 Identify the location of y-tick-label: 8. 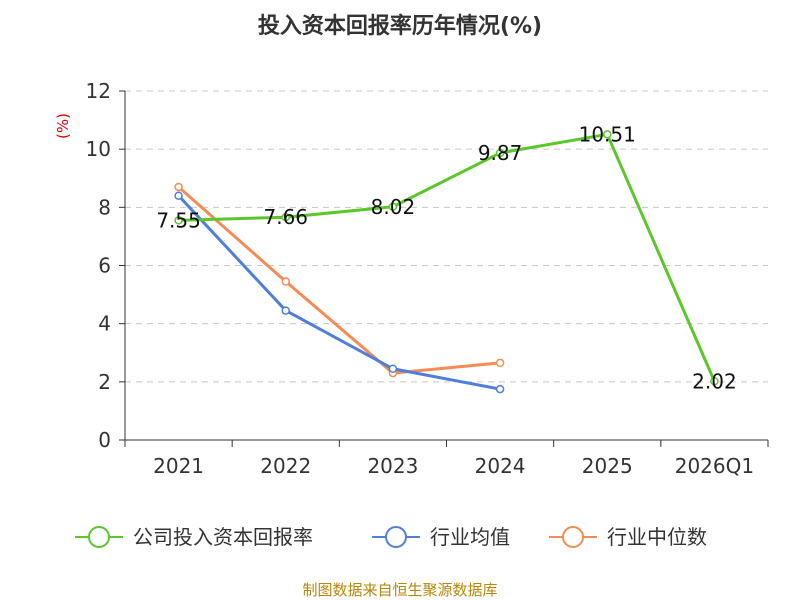
(104, 207).